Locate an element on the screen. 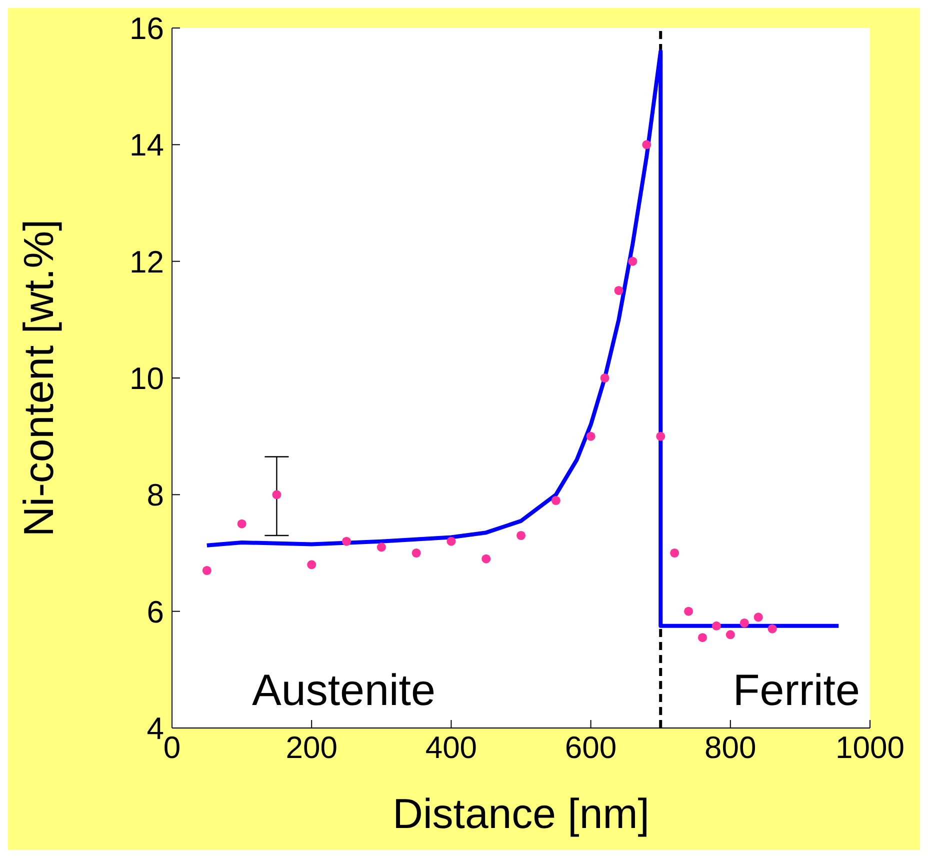 Image resolution: width=928 pixels, height=858 pixels. annotation: Austenite is located at coordinates (344, 691).